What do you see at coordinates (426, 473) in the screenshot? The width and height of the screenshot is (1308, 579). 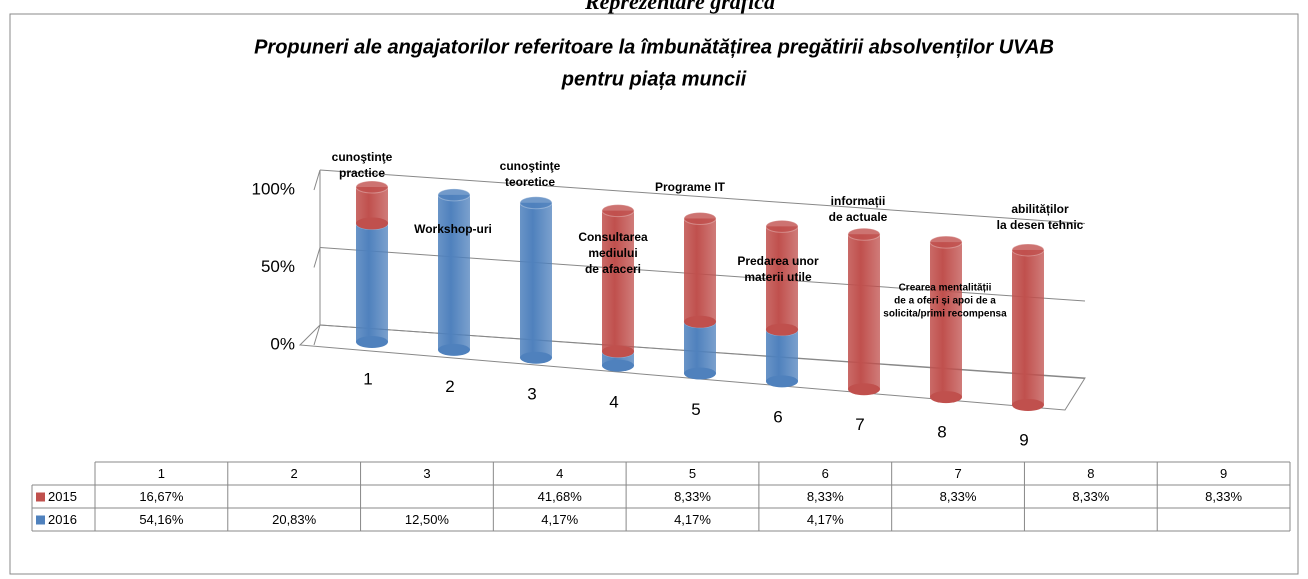 I see `table-header: 3` at bounding box center [426, 473].